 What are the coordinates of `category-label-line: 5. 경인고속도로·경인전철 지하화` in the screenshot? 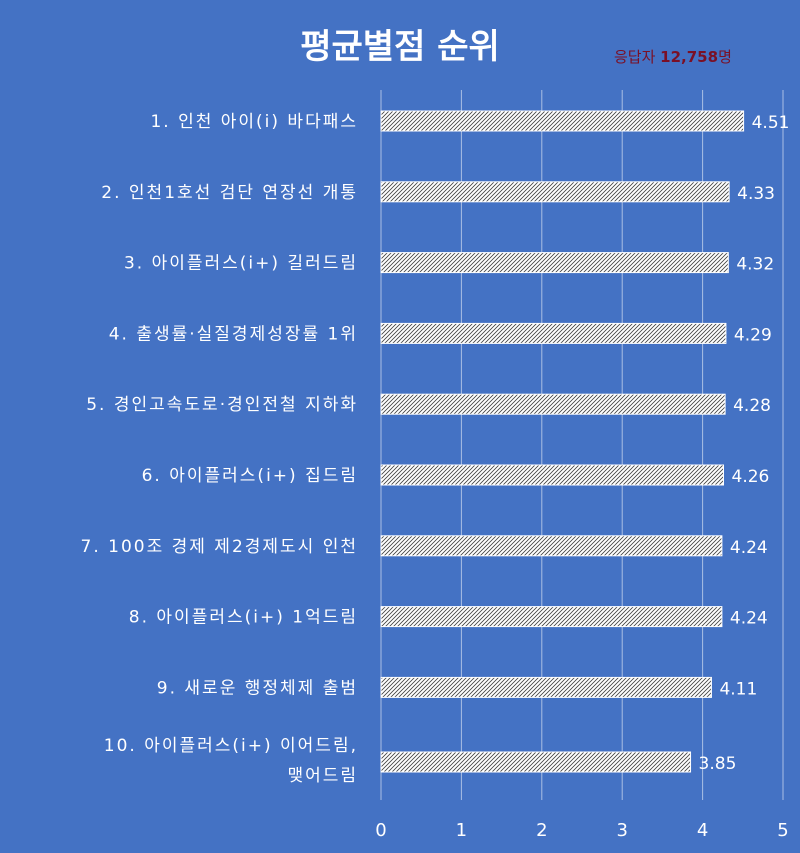 It's located at (222, 405).